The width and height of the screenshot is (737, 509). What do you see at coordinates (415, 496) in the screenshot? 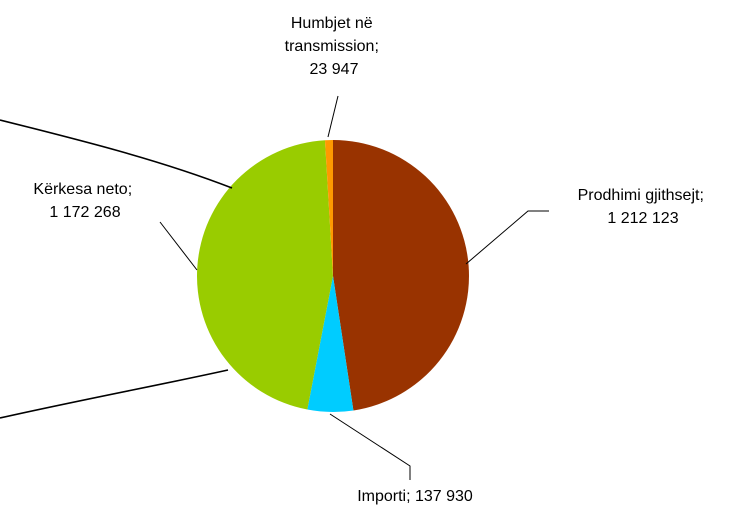
I see `label-importi: Importi; 137 930` at bounding box center [415, 496].